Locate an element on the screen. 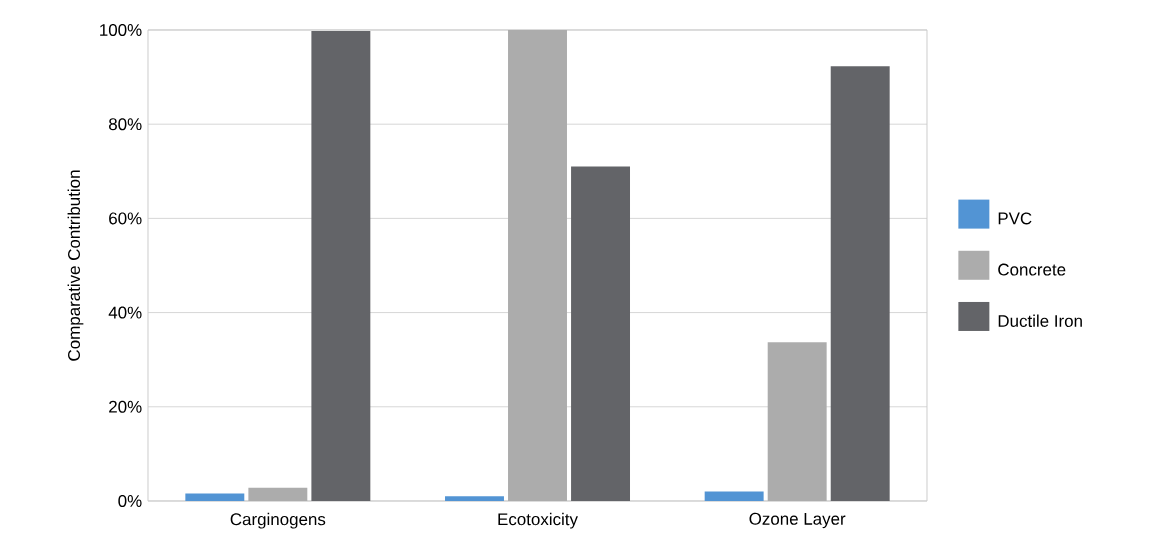 Image resolution: width=1166 pixels, height=551 pixels. x-tick-label: Ozone Layer is located at coordinates (797, 520).